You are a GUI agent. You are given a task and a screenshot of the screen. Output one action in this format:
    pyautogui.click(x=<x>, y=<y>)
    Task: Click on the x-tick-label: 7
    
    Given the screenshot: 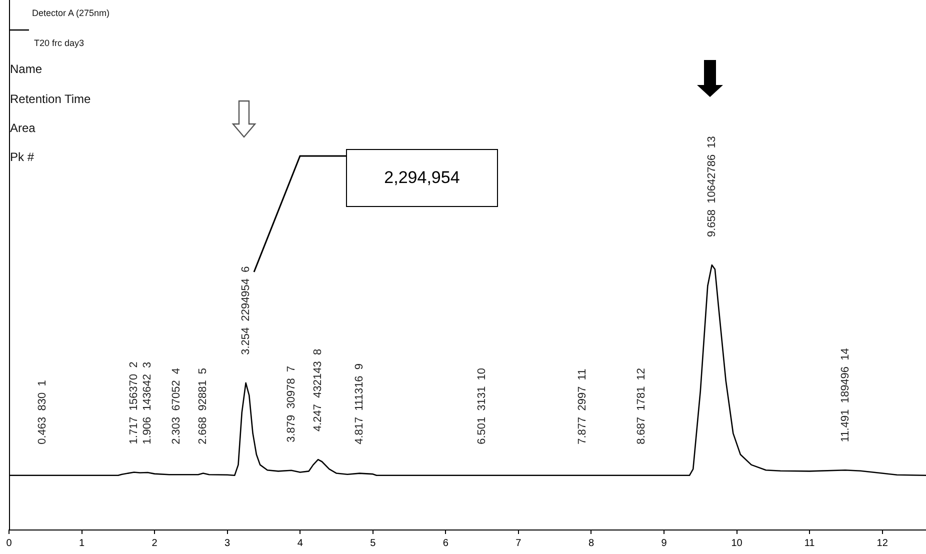 What is the action you would take?
    pyautogui.click(x=519, y=543)
    